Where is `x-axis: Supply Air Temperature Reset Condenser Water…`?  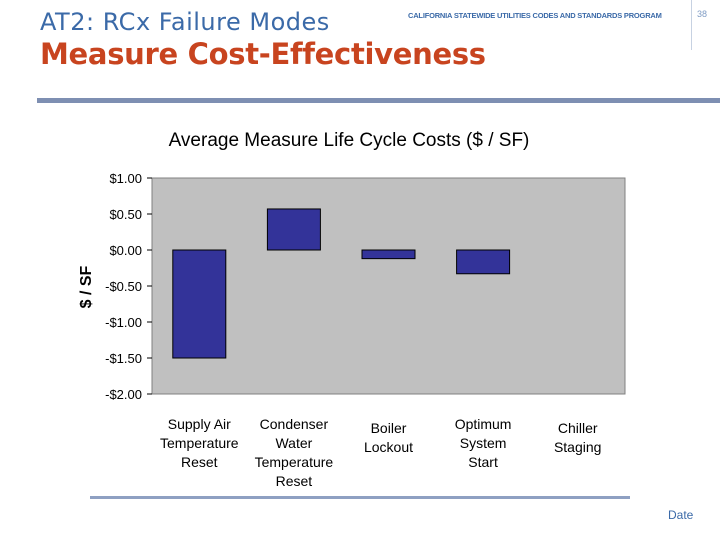 x-axis: Supply Air Temperature Reset Condenser Water… is located at coordinates (380, 452).